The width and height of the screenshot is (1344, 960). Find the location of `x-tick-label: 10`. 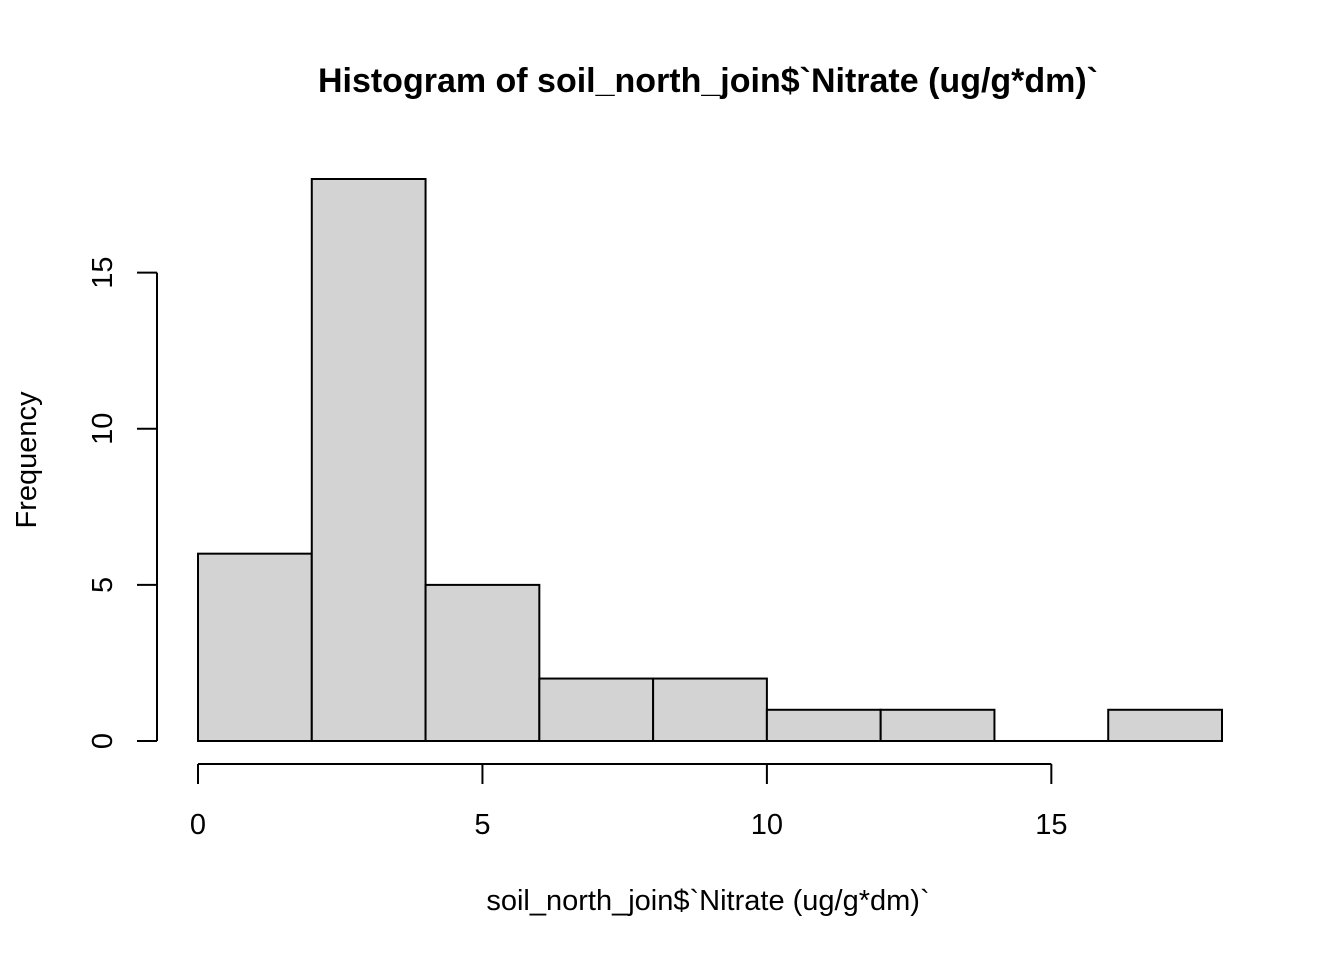

x-tick-label: 10 is located at coordinates (767, 825).